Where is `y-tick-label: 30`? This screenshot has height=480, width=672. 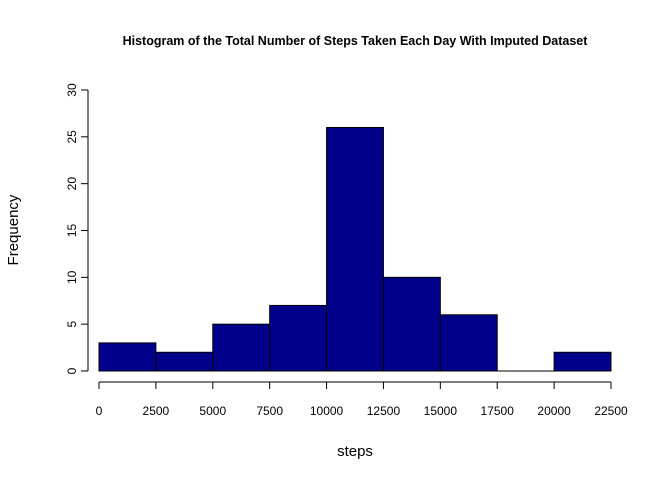 y-tick-label: 30 is located at coordinates (72, 90).